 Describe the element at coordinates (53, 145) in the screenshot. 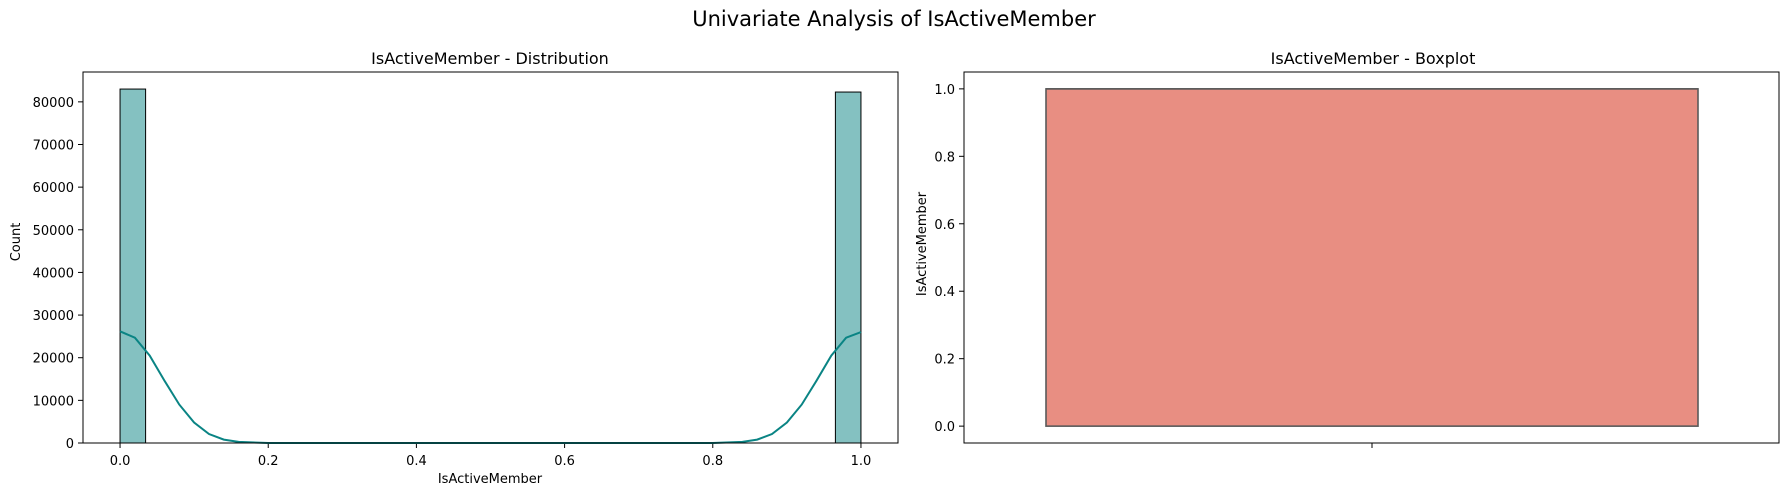

I see `distribution-ytick-label: 70000` at that location.